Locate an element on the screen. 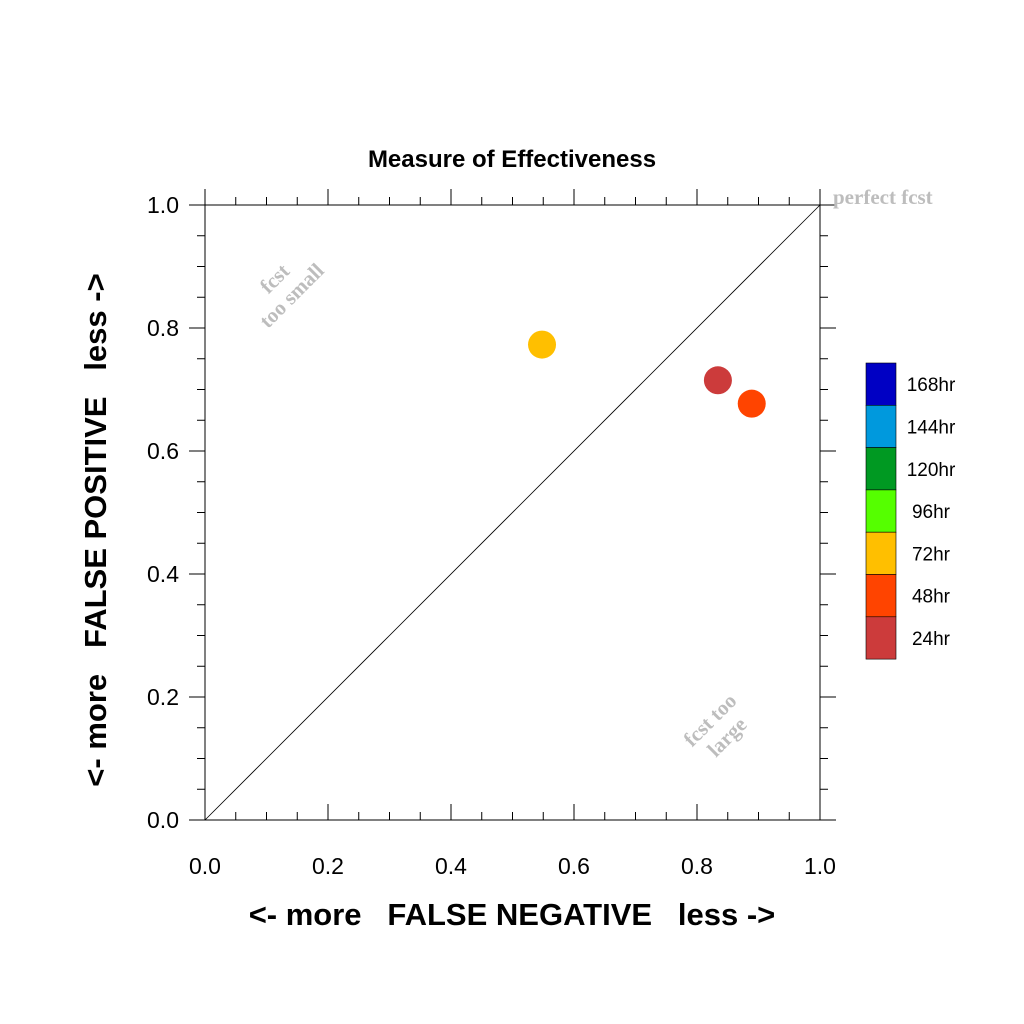 The height and width of the screenshot is (1024, 1024). x-tick-label: 0.4 is located at coordinates (451, 866).